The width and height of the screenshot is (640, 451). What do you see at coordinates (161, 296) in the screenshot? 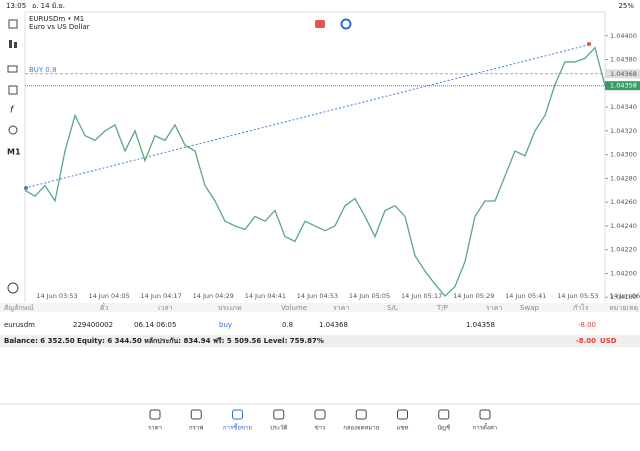
I see `time-label: 14 Jun 04:17` at bounding box center [161, 296].